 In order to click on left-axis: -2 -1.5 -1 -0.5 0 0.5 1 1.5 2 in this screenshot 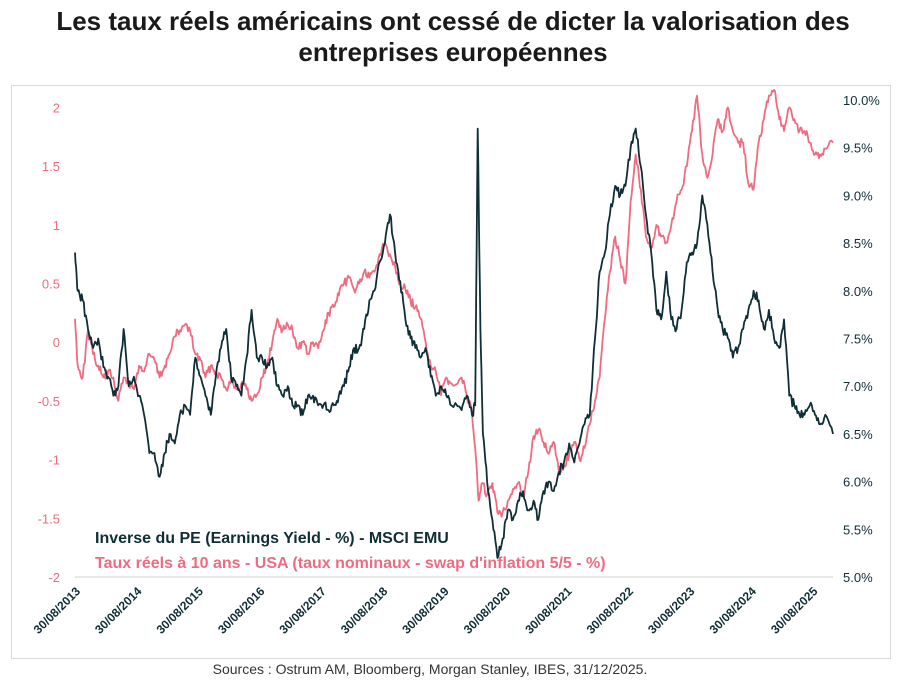, I will do `click(49, 342)`.